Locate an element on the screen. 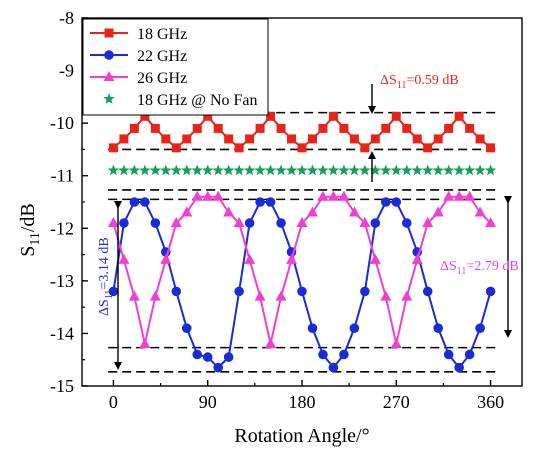 This screenshot has height=452, width=550. legend-label-26-ghz: 26 GHz is located at coordinates (162, 78).